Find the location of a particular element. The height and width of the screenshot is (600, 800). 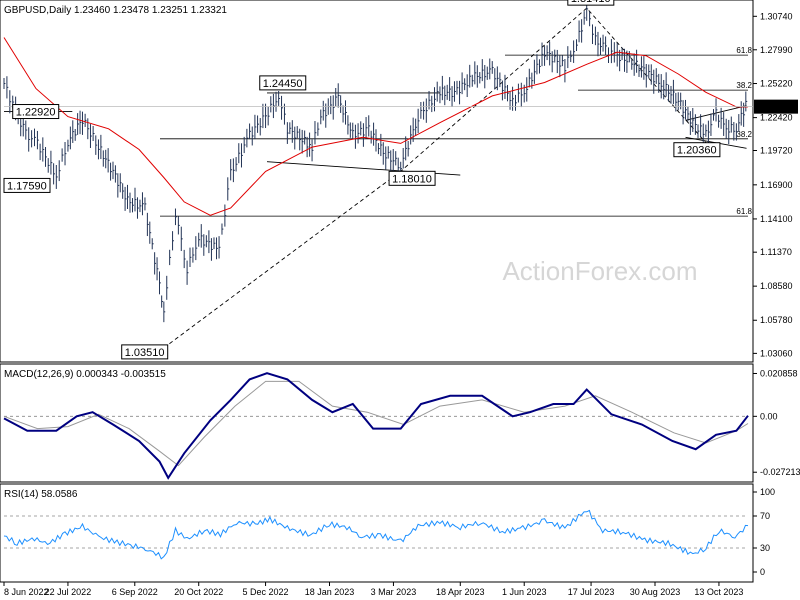

price-tick-label: 1.25220 is located at coordinates (776, 84).